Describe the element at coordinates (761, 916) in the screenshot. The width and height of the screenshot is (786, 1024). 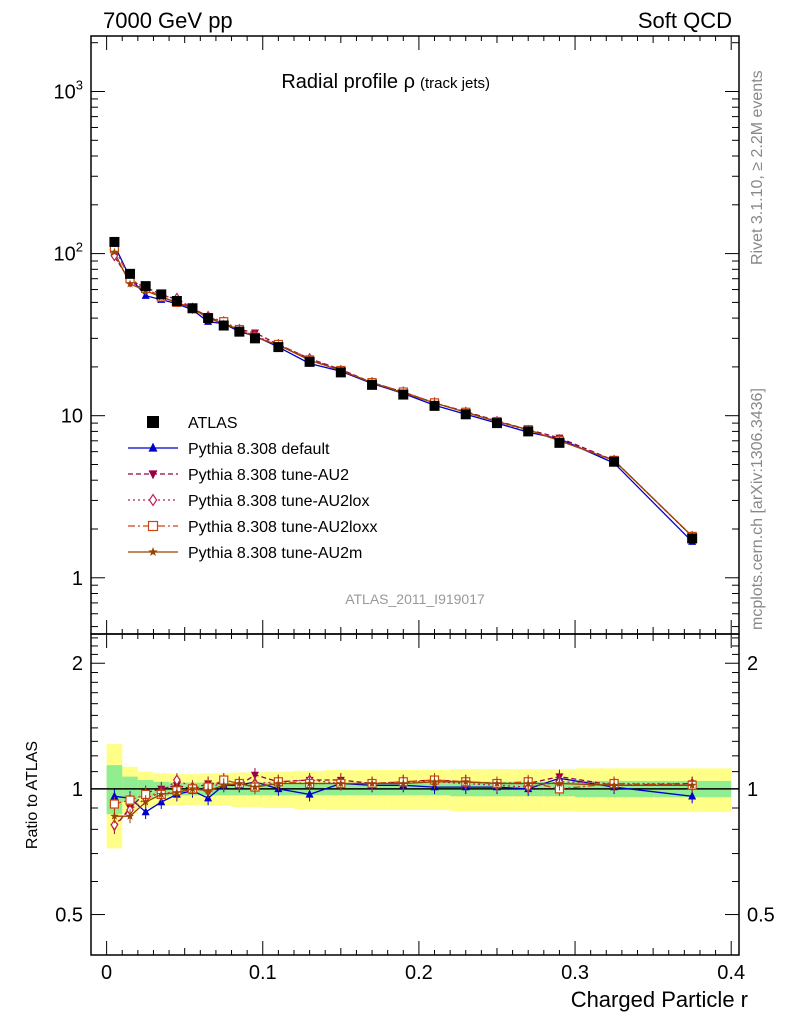
I see `ratio-y-tick-label-right: 0.5` at that location.